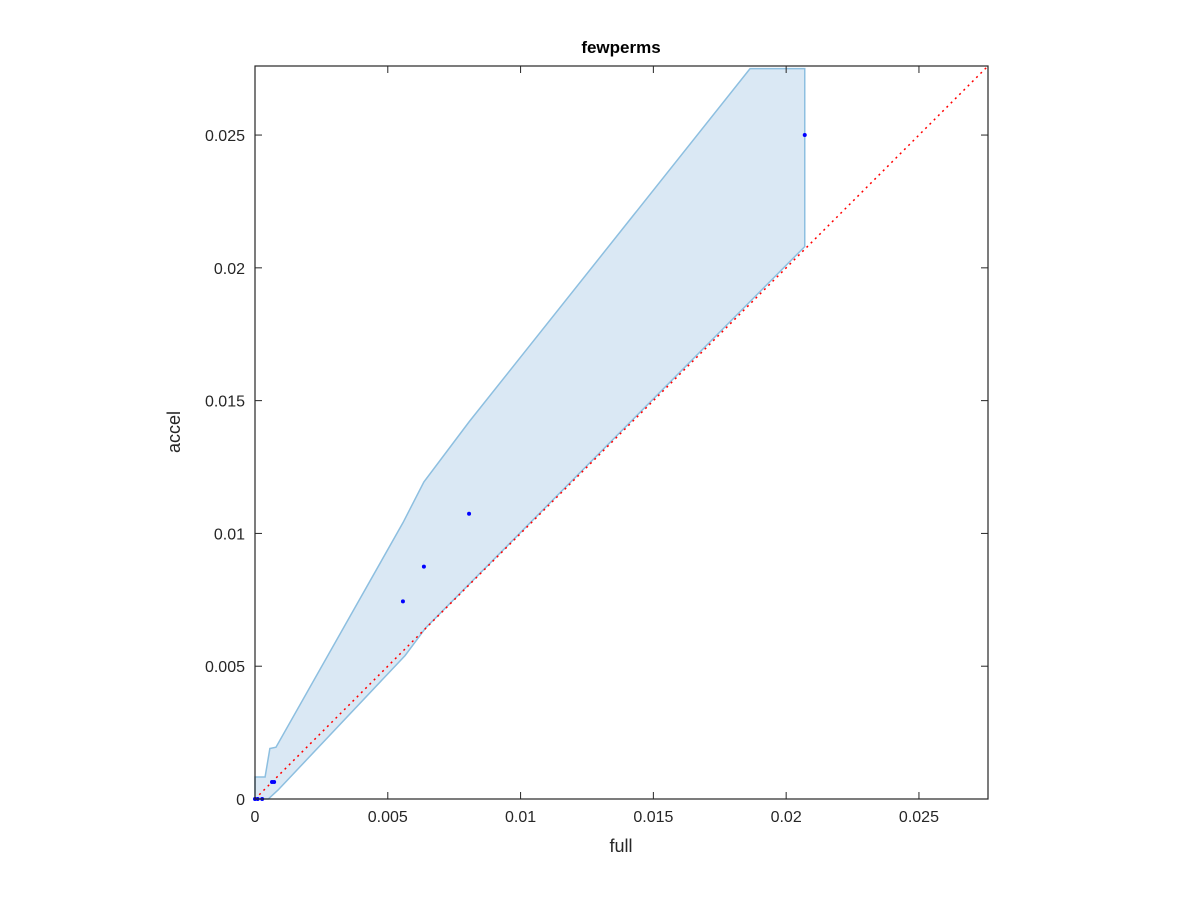 This screenshot has width=1200, height=905. What do you see at coordinates (520, 817) in the screenshot?
I see `x-tick-label: 0.01` at bounding box center [520, 817].